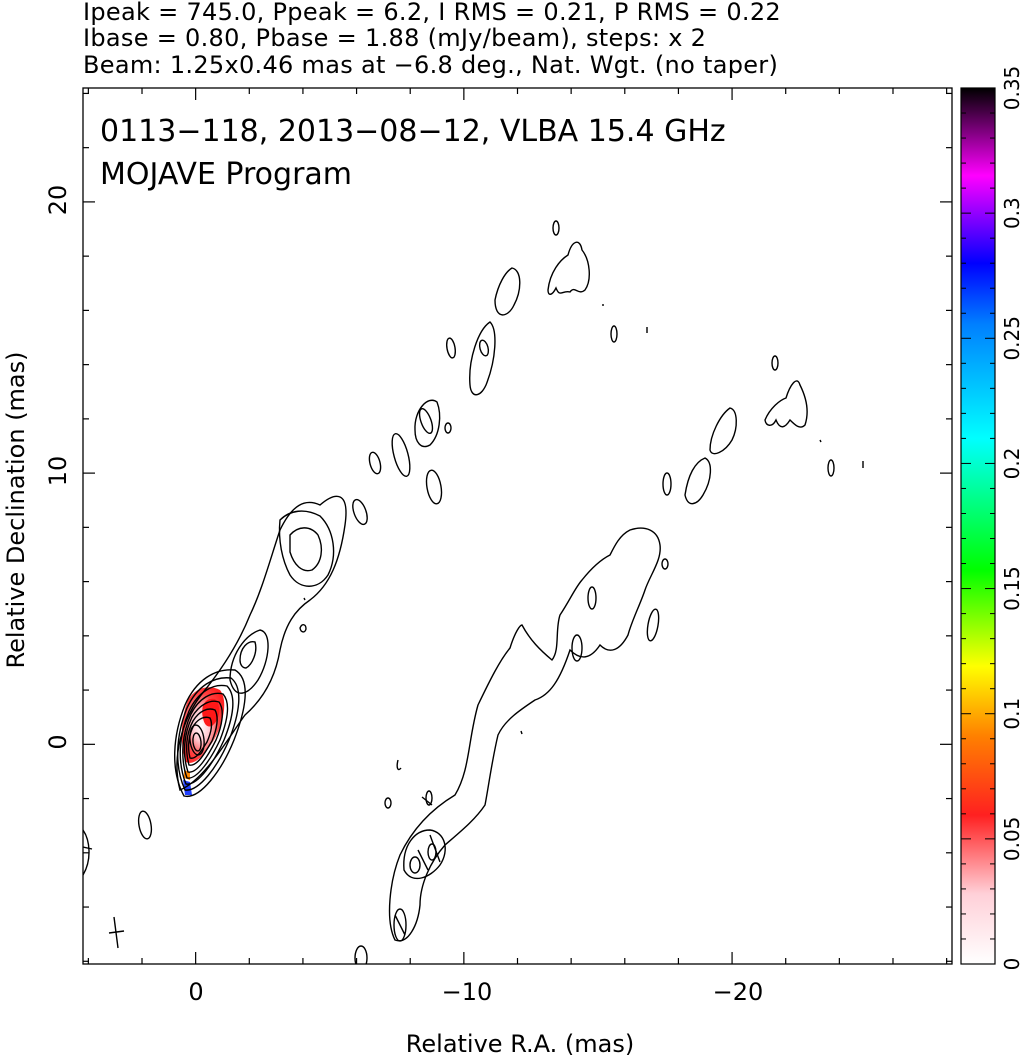  What do you see at coordinates (524, 734) in the screenshot?
I see `second-jet-envelope` at bounding box center [524, 734].